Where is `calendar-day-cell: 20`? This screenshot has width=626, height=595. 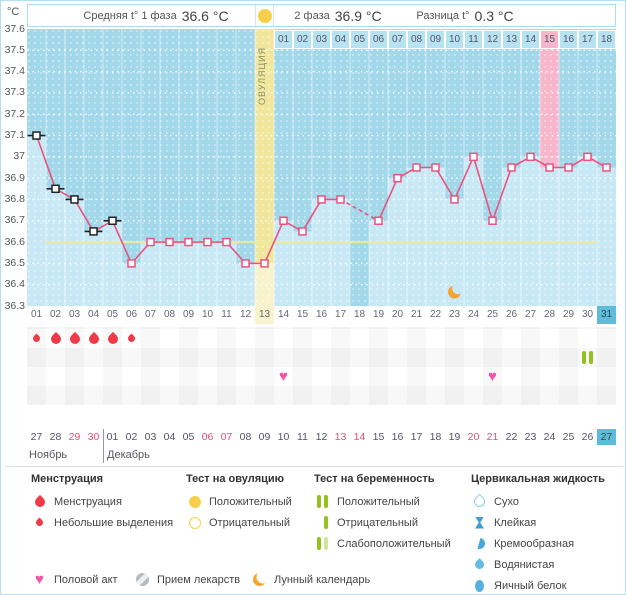
calendar-day-cell: 20 is located at coordinates (473, 437).